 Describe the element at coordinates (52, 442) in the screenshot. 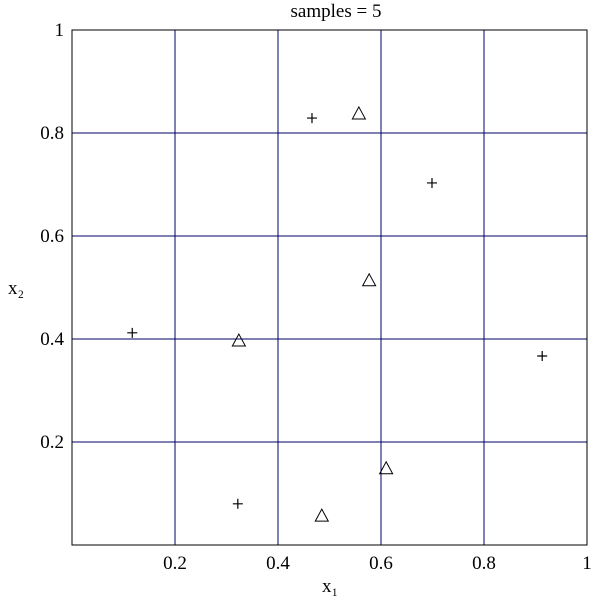

I see `y-tick-label: 0.2` at that location.